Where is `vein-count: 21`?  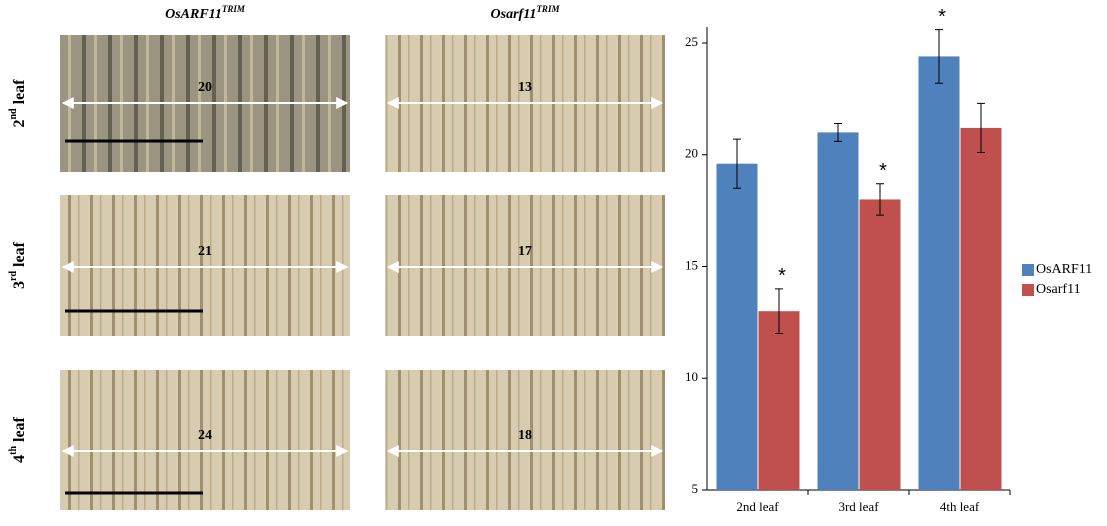 vein-count: 21 is located at coordinates (205, 251).